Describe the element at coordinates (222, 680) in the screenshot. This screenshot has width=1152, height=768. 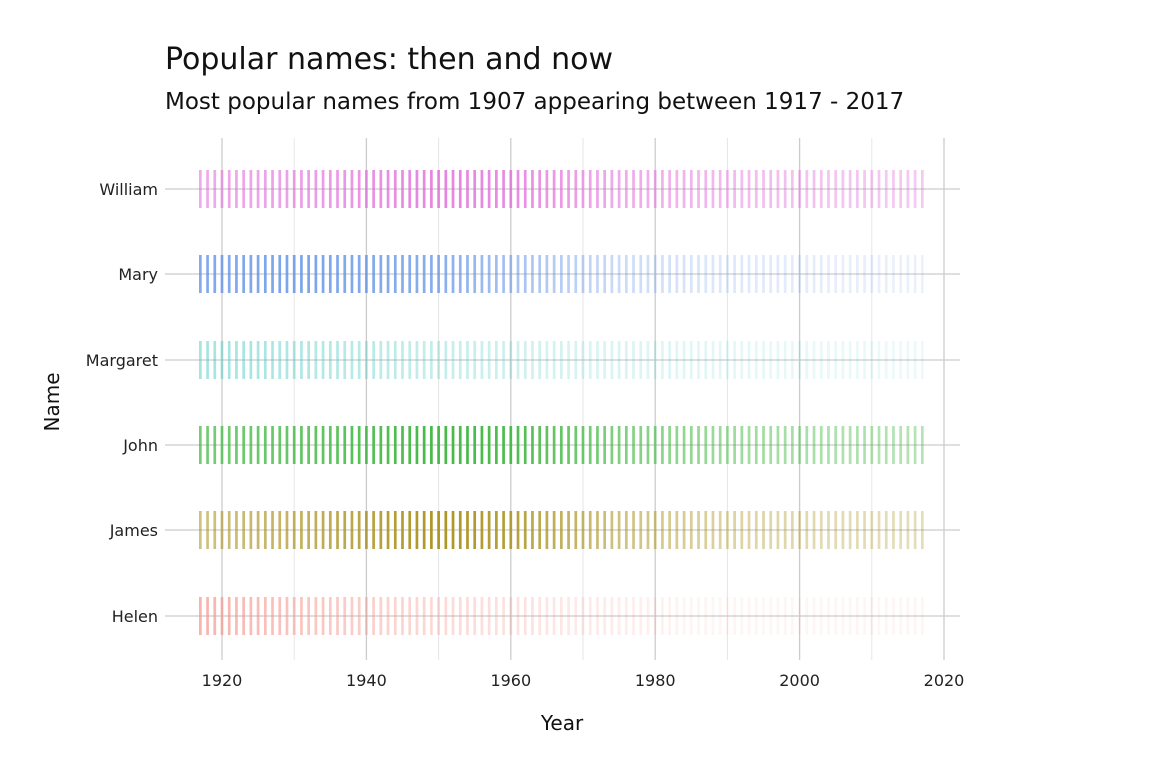
I see `x-tick-label: 1920` at that location.